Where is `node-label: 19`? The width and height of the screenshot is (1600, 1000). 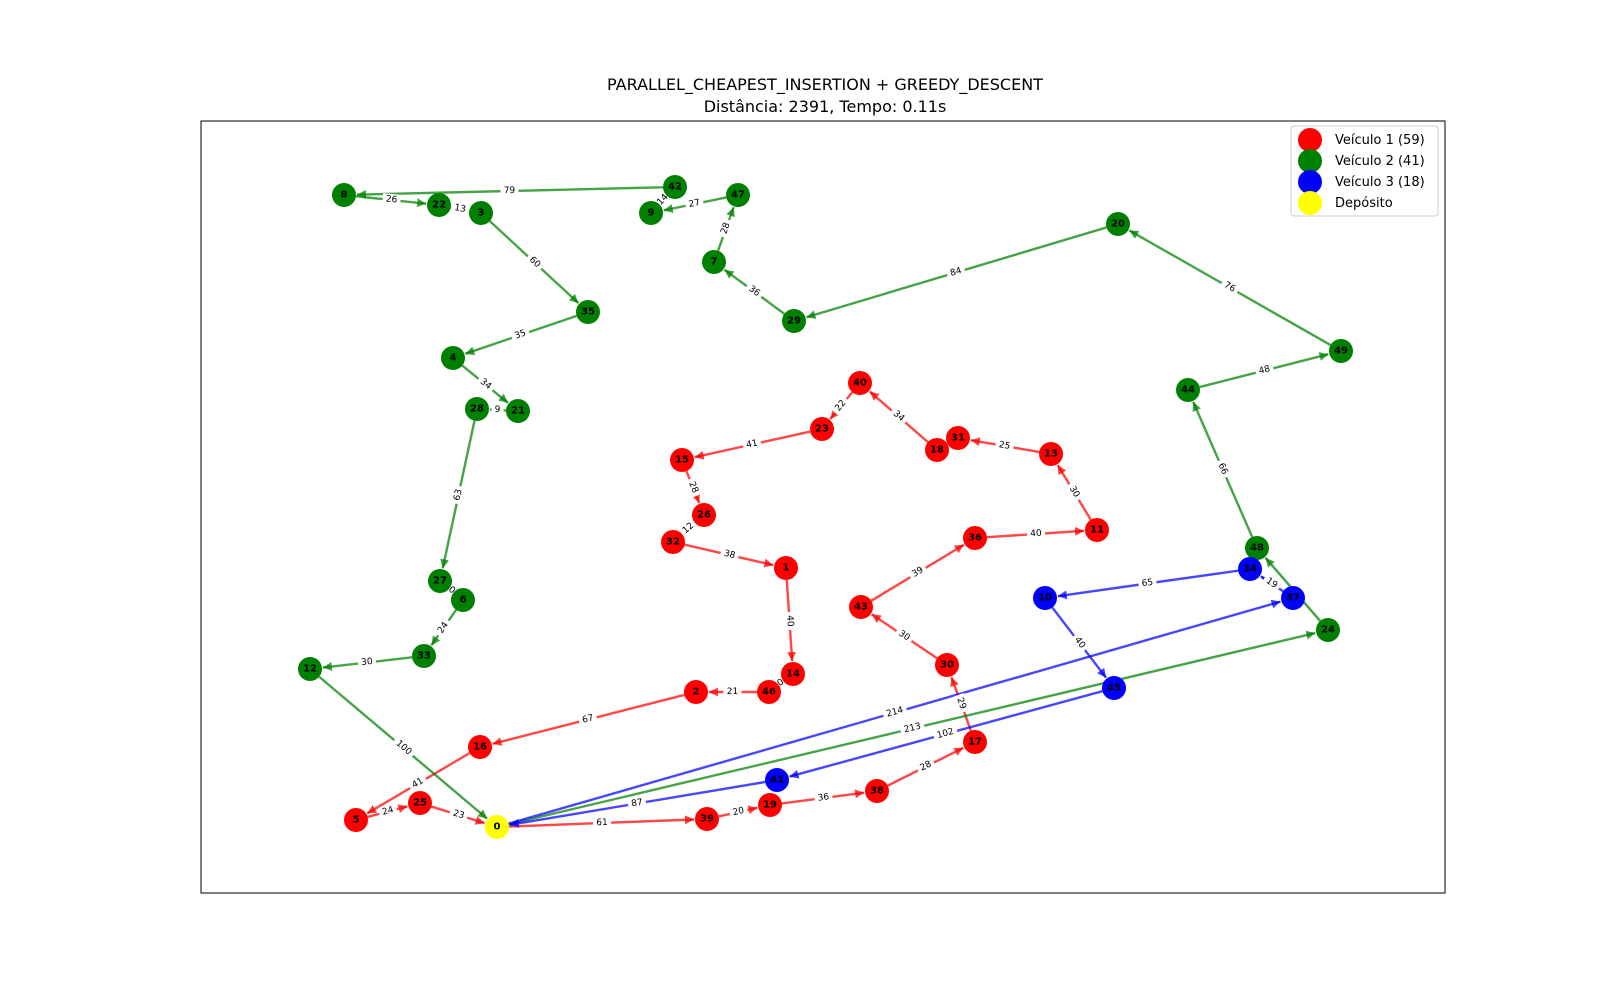 node-label: 19 is located at coordinates (770, 805).